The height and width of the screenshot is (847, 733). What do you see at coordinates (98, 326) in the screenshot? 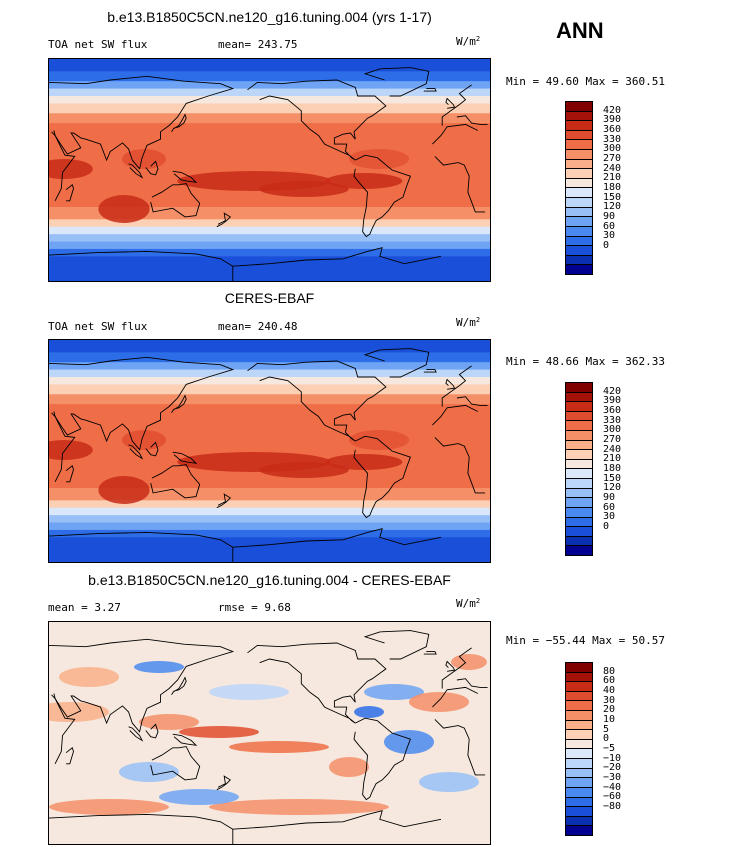
I see `panel-label-obs: TOA net SW flux` at bounding box center [98, 326].